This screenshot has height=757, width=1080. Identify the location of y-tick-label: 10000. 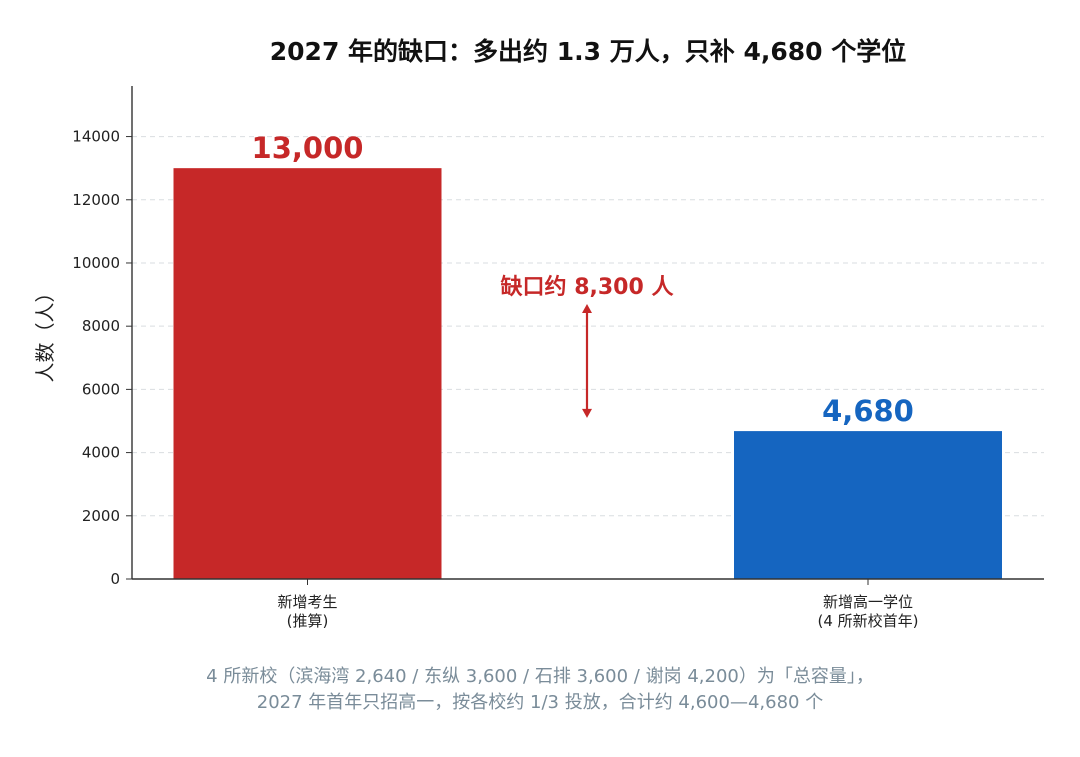
(96, 263).